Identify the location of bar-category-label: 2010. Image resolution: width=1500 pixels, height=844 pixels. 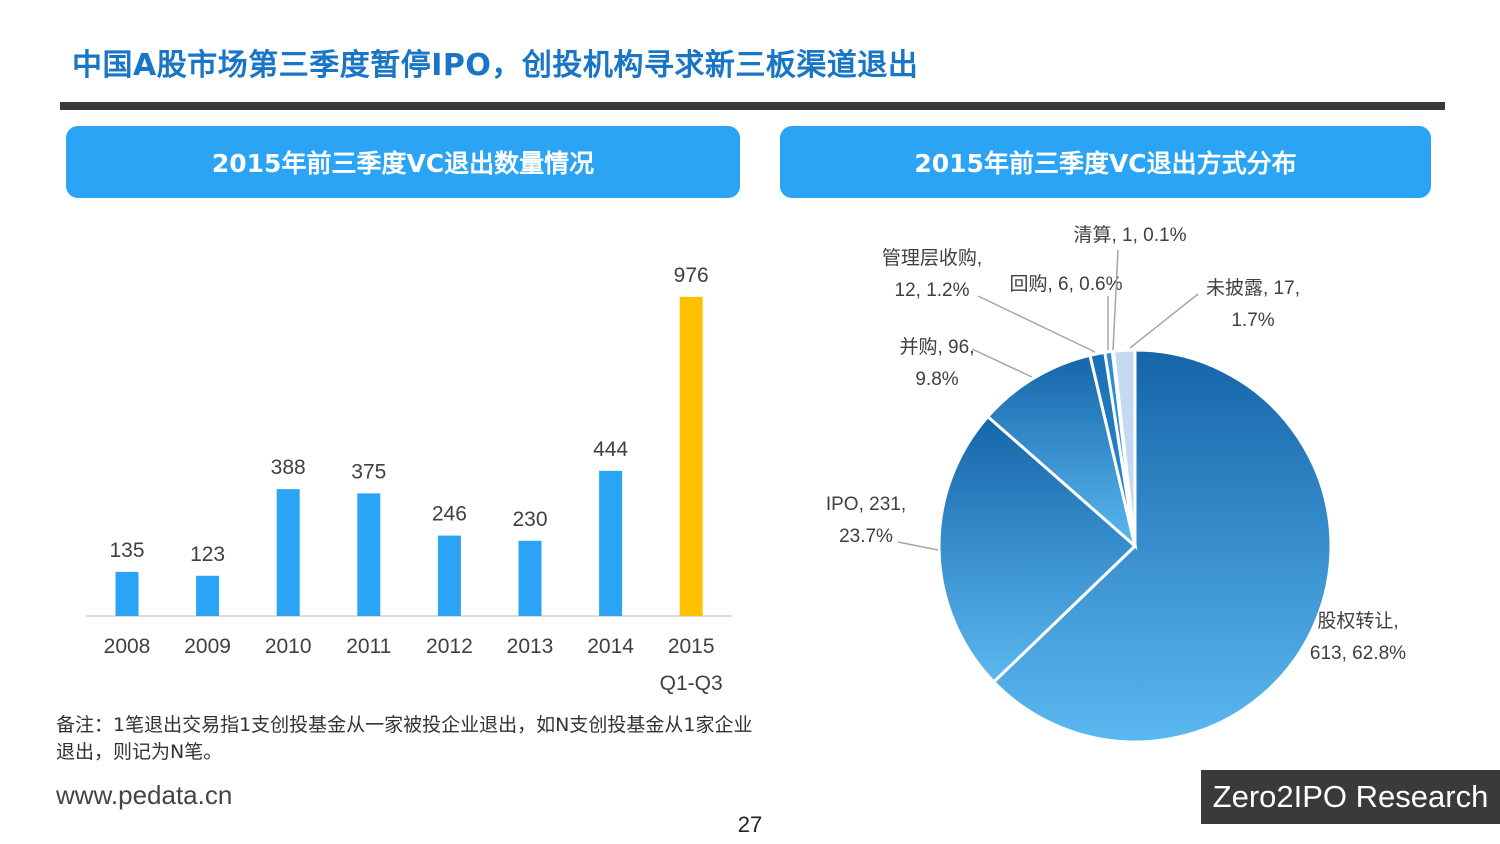
(288, 646).